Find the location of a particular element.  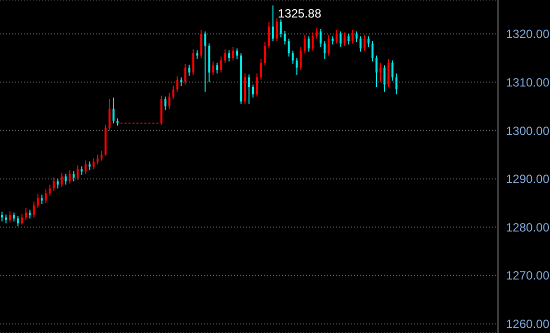

y-tick-label: 1290.00 is located at coordinates (528, 179).